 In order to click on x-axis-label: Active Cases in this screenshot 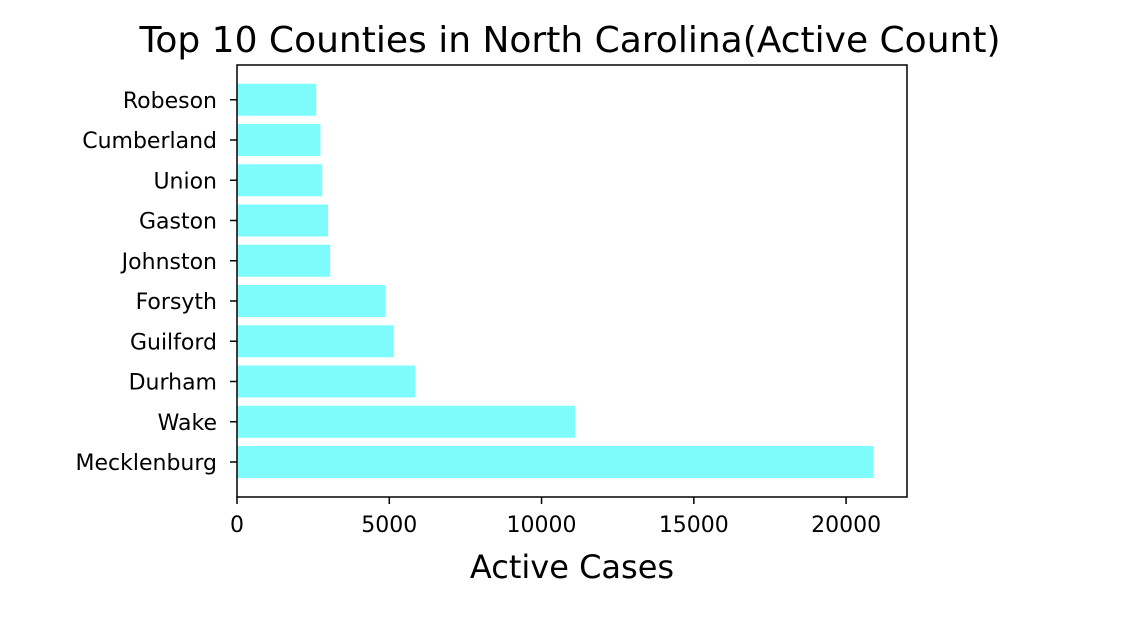, I will do `click(572, 567)`.